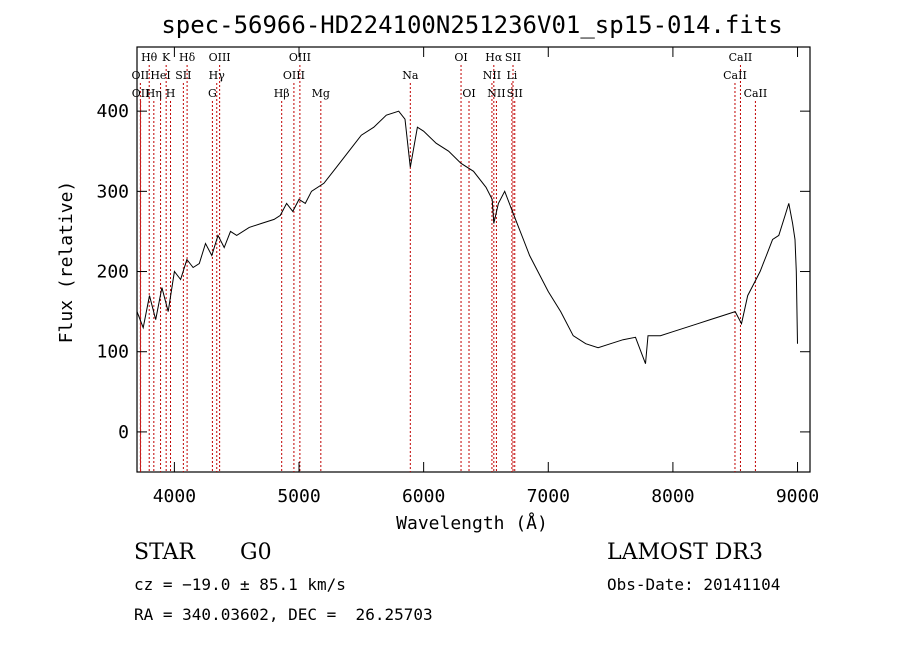 The image size is (900, 649). Describe the element at coordinates (685, 552) in the screenshot. I see `survey-label: LAMOST DR3` at that location.